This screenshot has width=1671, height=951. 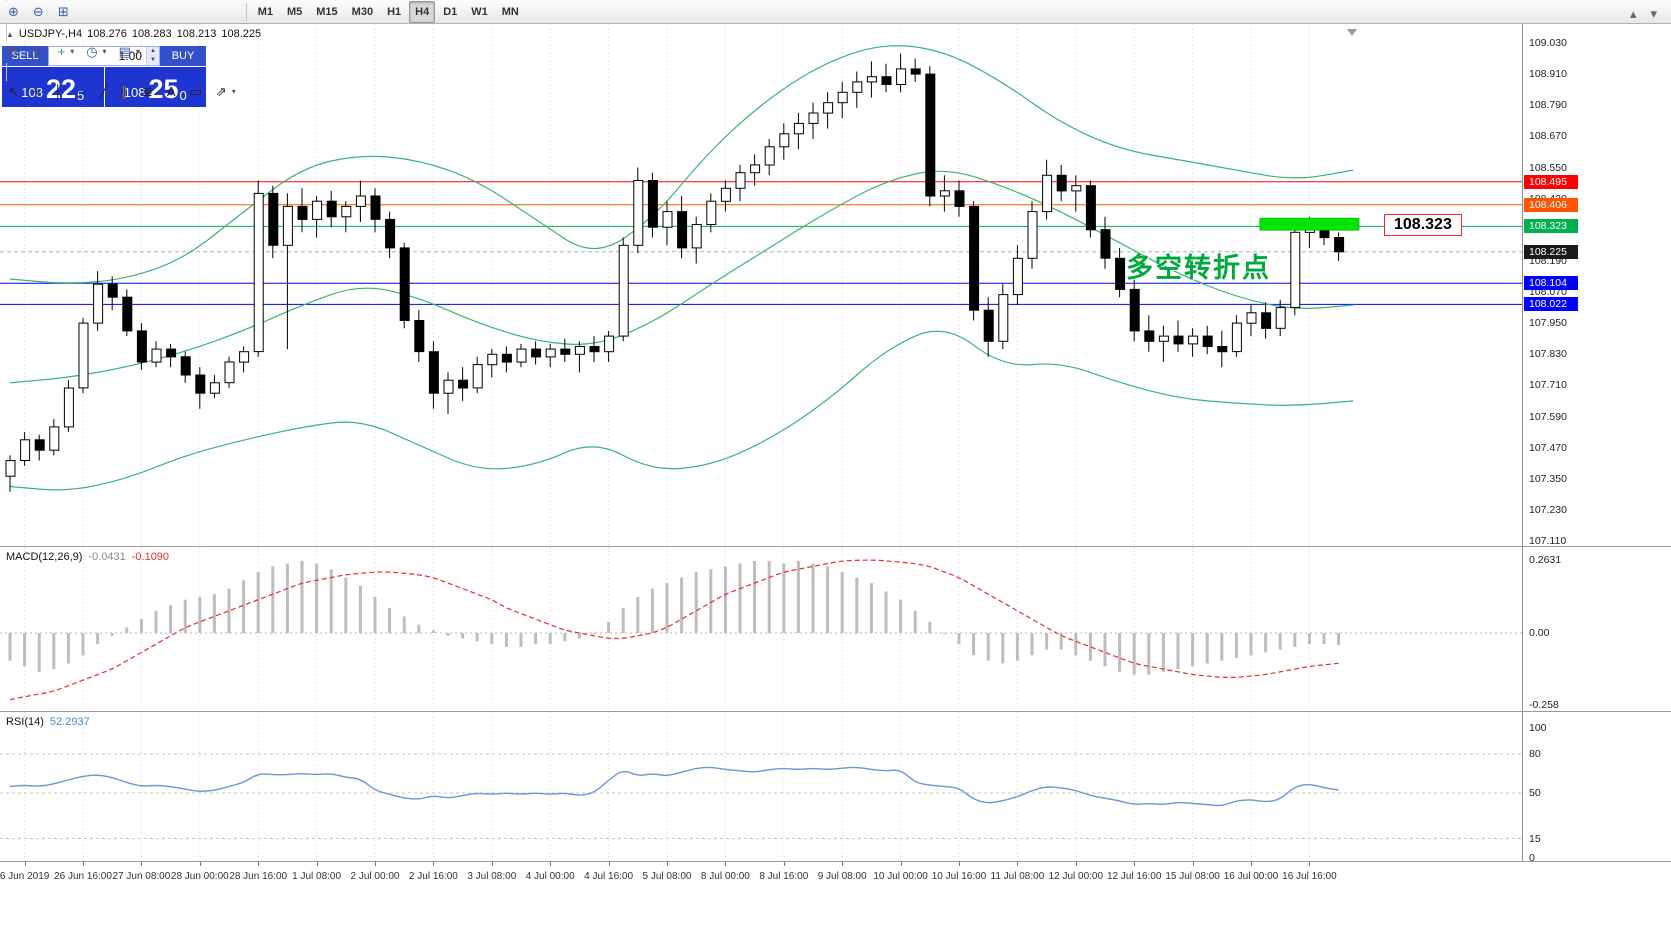 What do you see at coordinates (1551, 226) in the screenshot?
I see `price-line-tag: 108.323` at bounding box center [1551, 226].